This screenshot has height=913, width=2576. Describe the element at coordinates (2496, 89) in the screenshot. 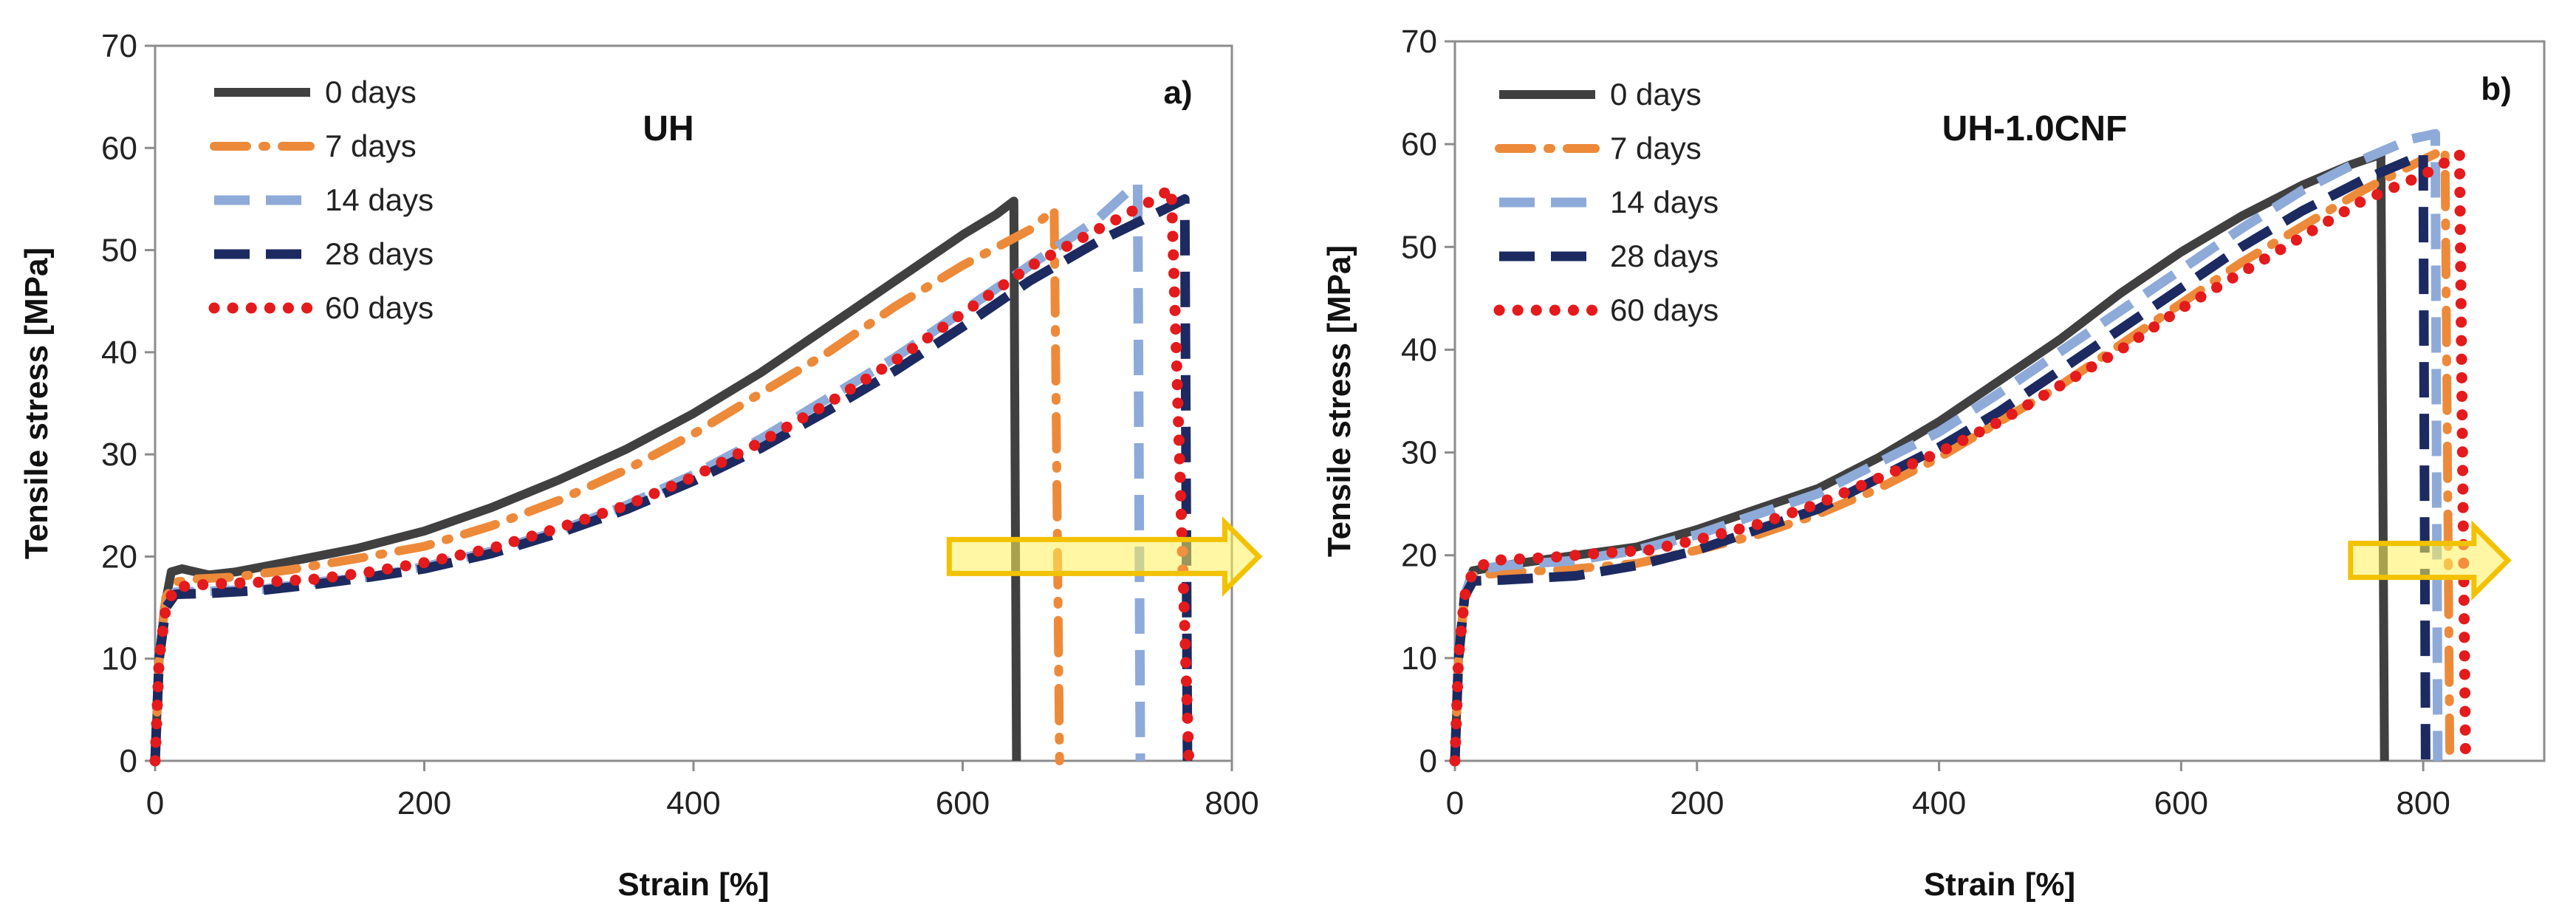

I see `panel-tag-label: b)` at that location.